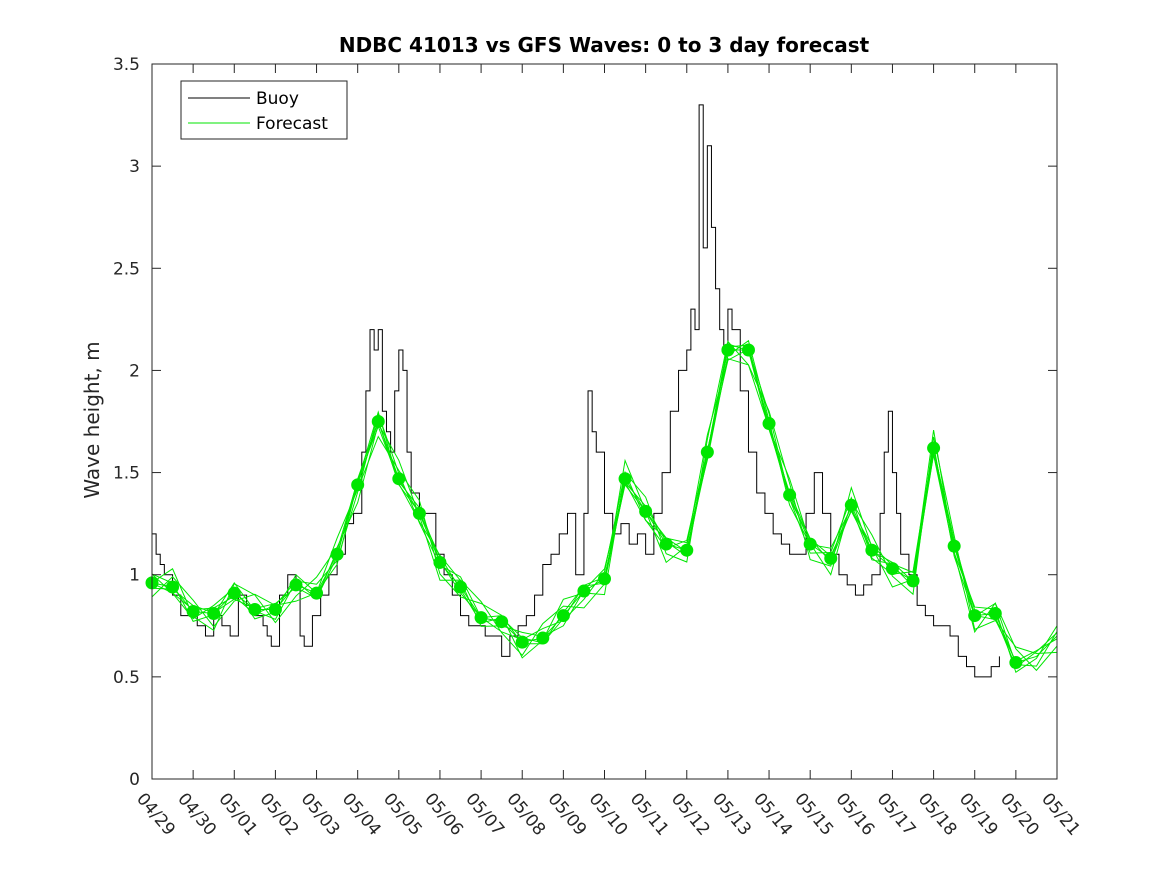  Describe the element at coordinates (772, 814) in the screenshot. I see `x-tick-label: 05/14` at that location.